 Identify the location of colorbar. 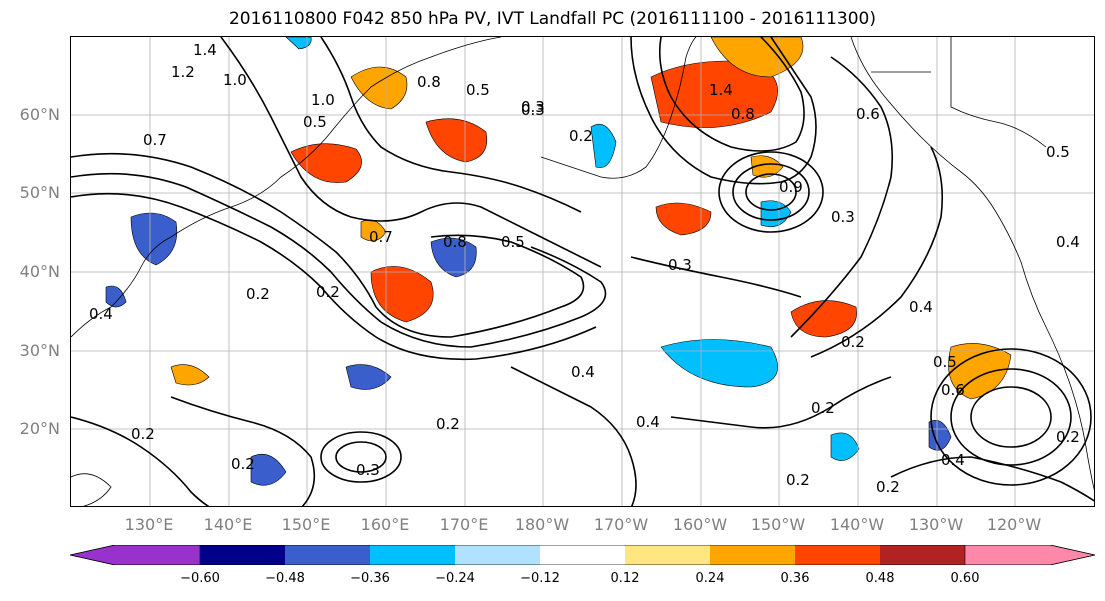
(582, 555).